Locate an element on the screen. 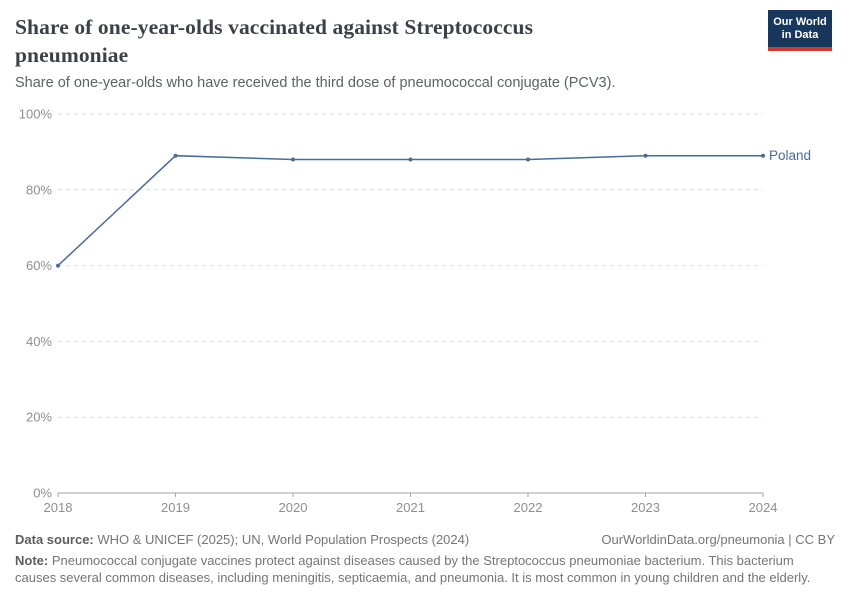 This screenshot has height=600, width=850. owid-logo: Our World in Data is located at coordinates (800, 30).